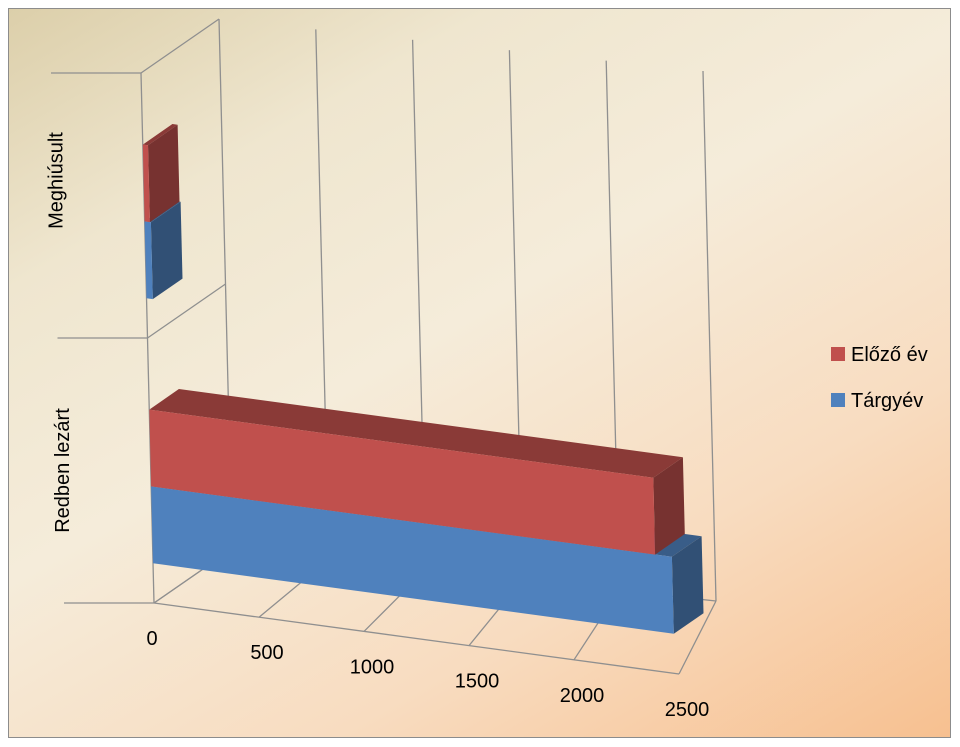 The image size is (960, 747). What do you see at coordinates (56, 180) in the screenshot?
I see `category-label: Meghiúsult` at bounding box center [56, 180].